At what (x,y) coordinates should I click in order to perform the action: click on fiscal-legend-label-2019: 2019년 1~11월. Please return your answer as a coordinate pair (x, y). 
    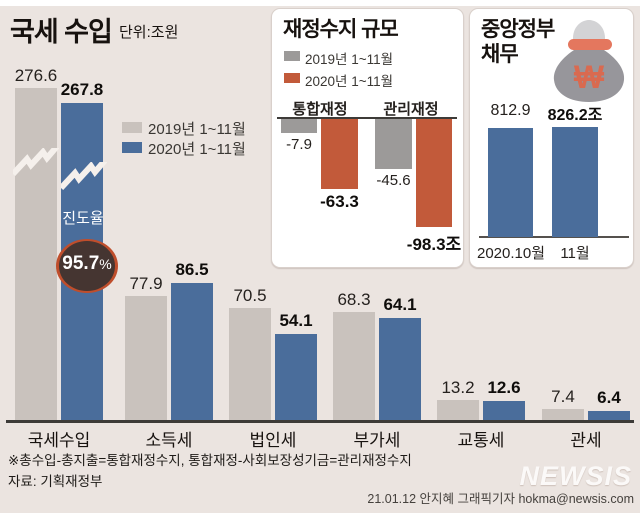
    Looking at the image, I should click on (349, 59).